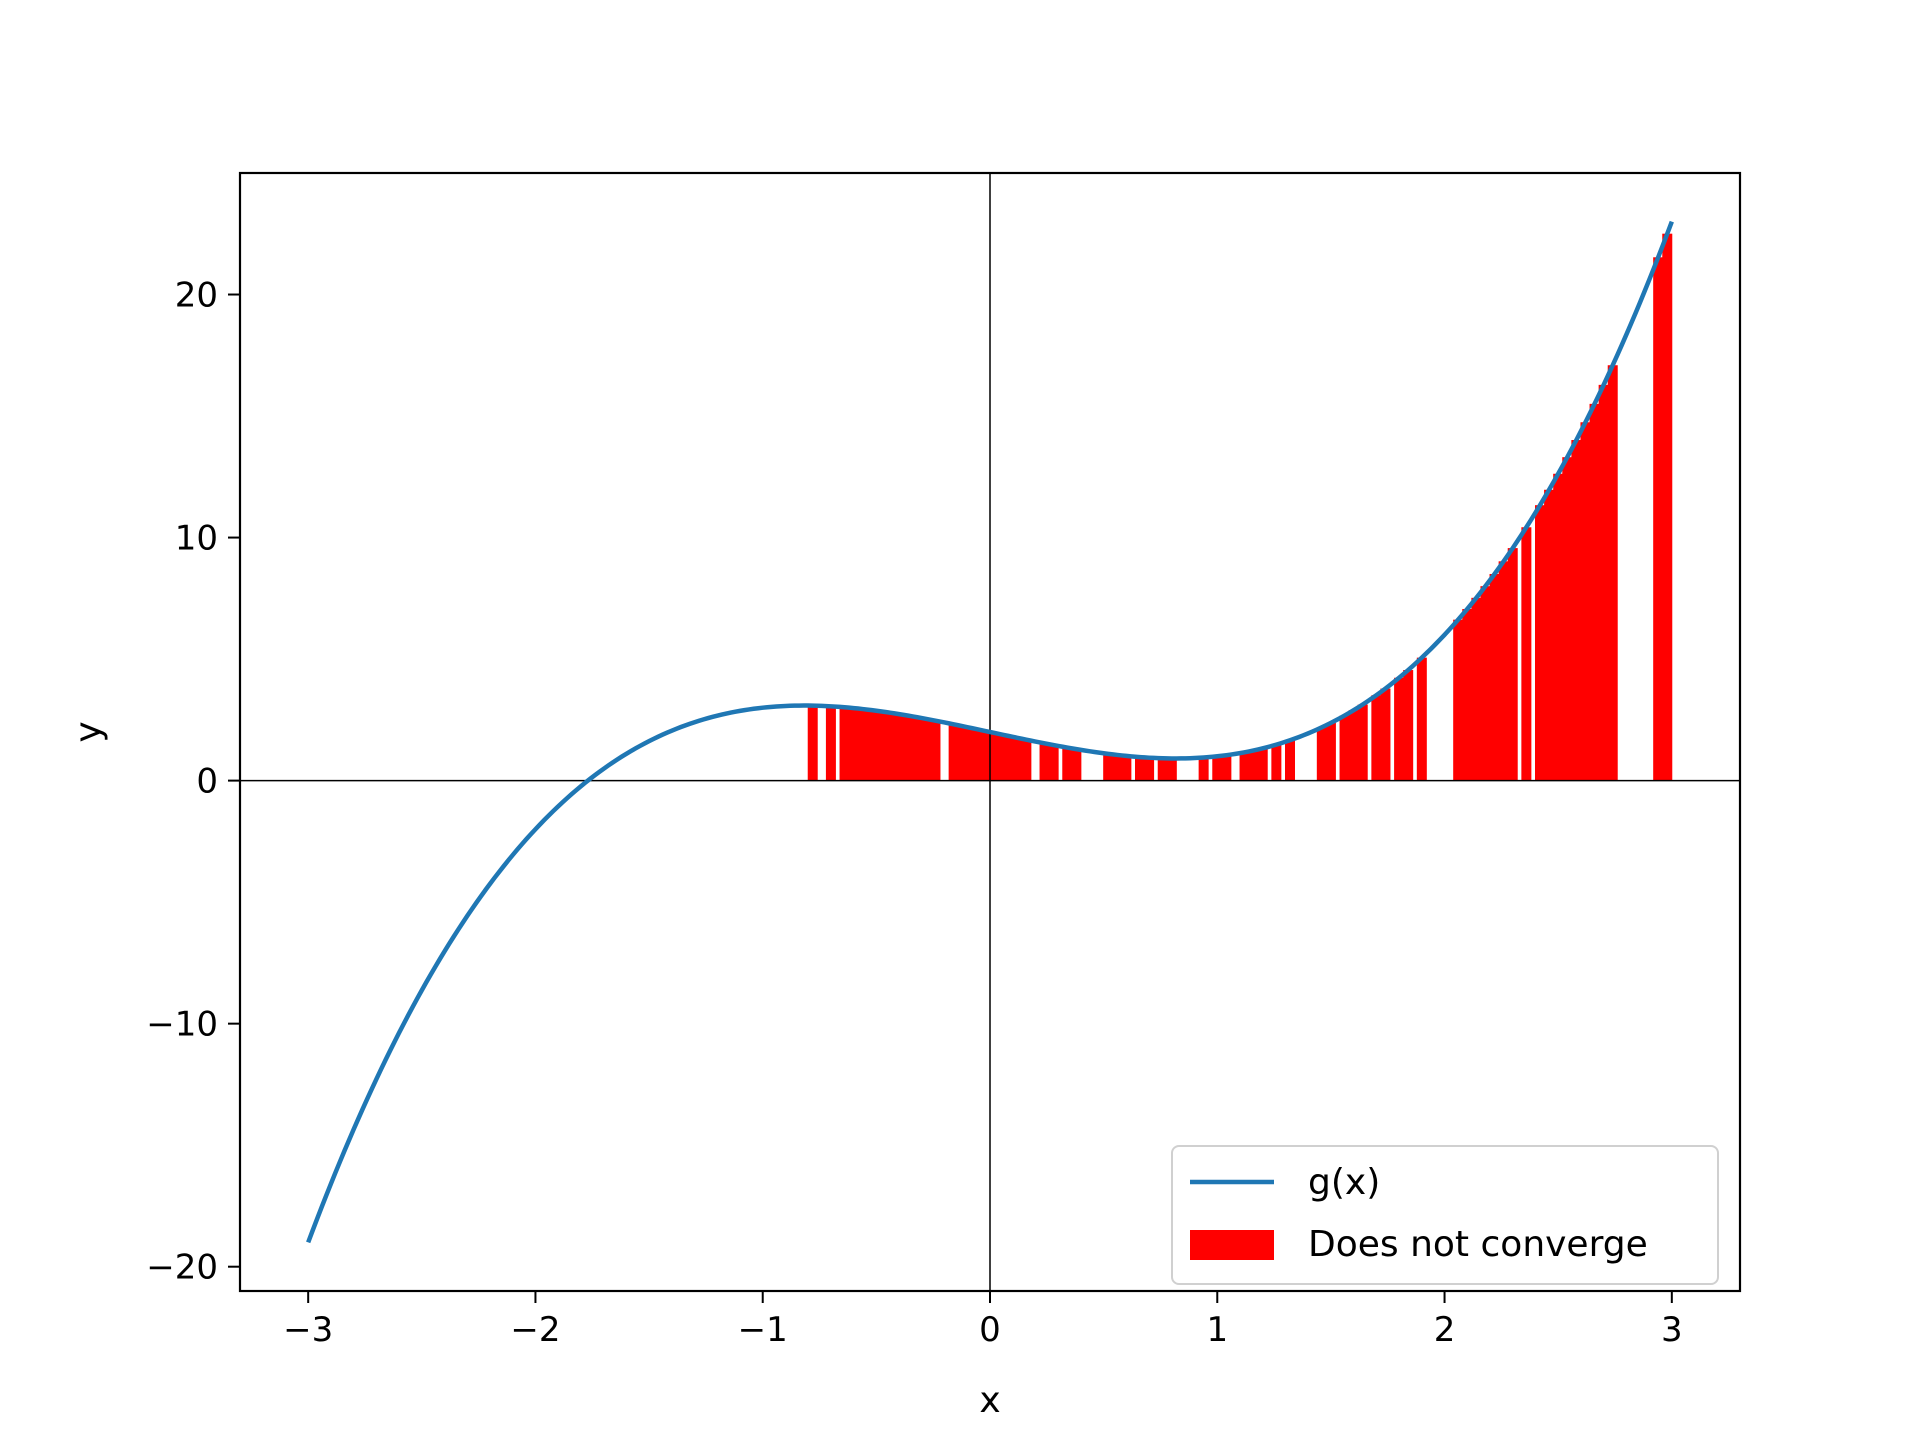  Describe the element at coordinates (1478, 1244) in the screenshot. I see `legend-label-does-not-converge: Does not converge` at that location.